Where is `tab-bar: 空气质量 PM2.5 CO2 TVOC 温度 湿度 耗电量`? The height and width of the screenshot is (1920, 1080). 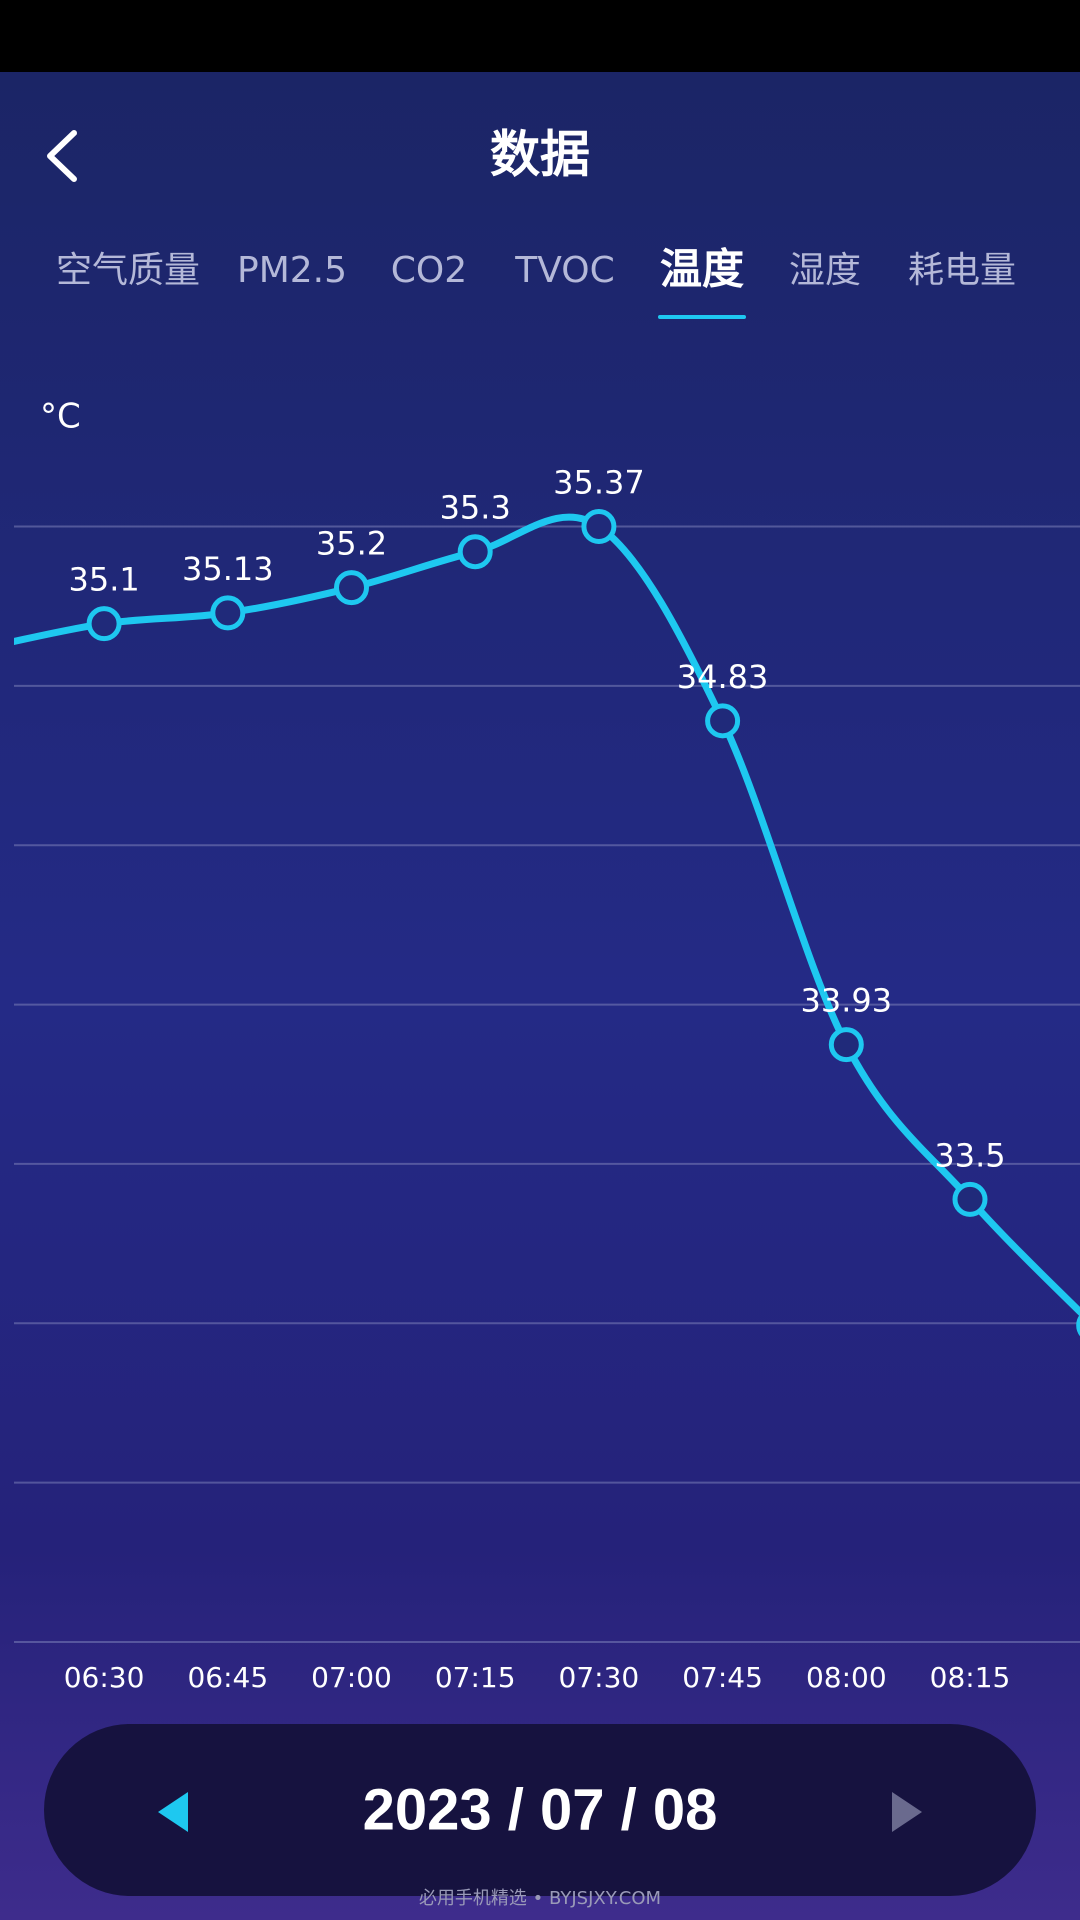 tab-bar: 空气质量 PM2.5 CO2 TVOC 温度 湿度 耗电量 is located at coordinates (536, 282).